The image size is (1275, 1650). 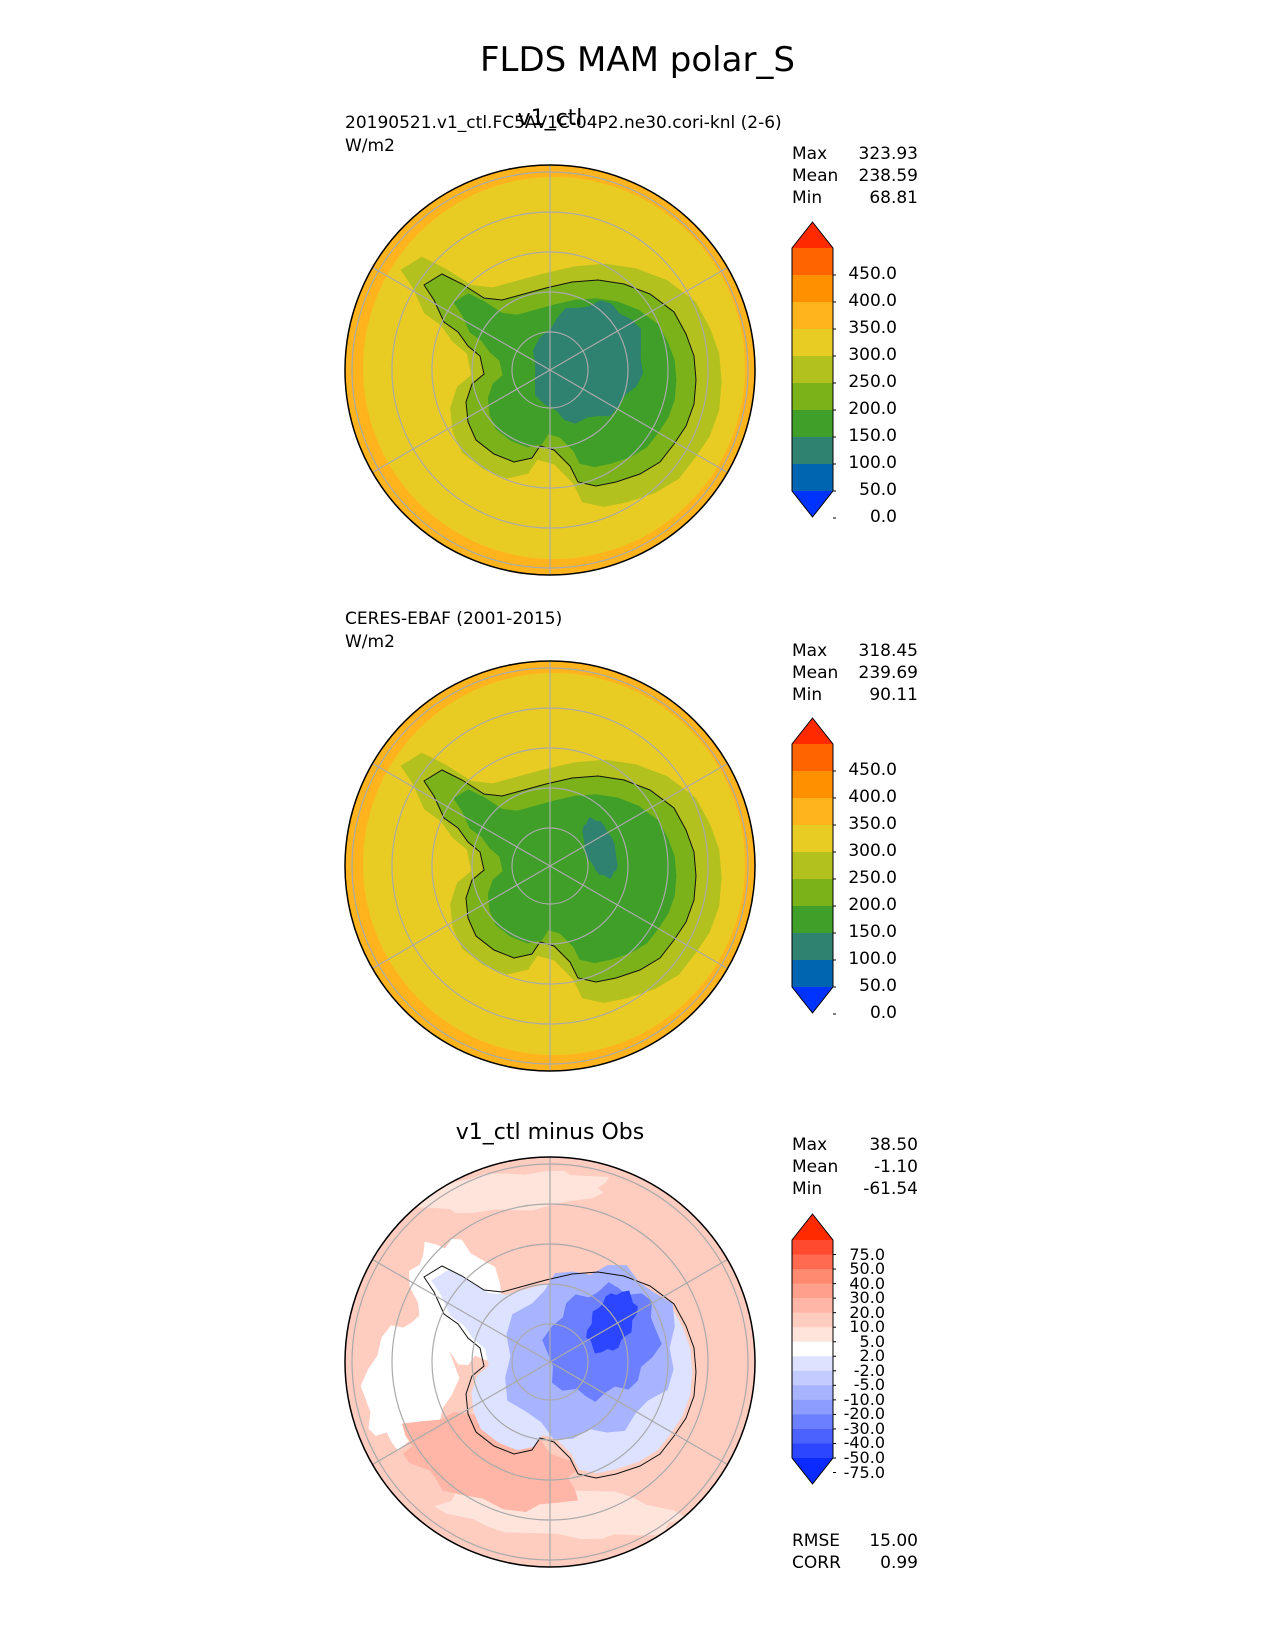 What do you see at coordinates (867, 1283) in the screenshot?
I see `colorbar-tick-label: 40.0` at bounding box center [867, 1283].